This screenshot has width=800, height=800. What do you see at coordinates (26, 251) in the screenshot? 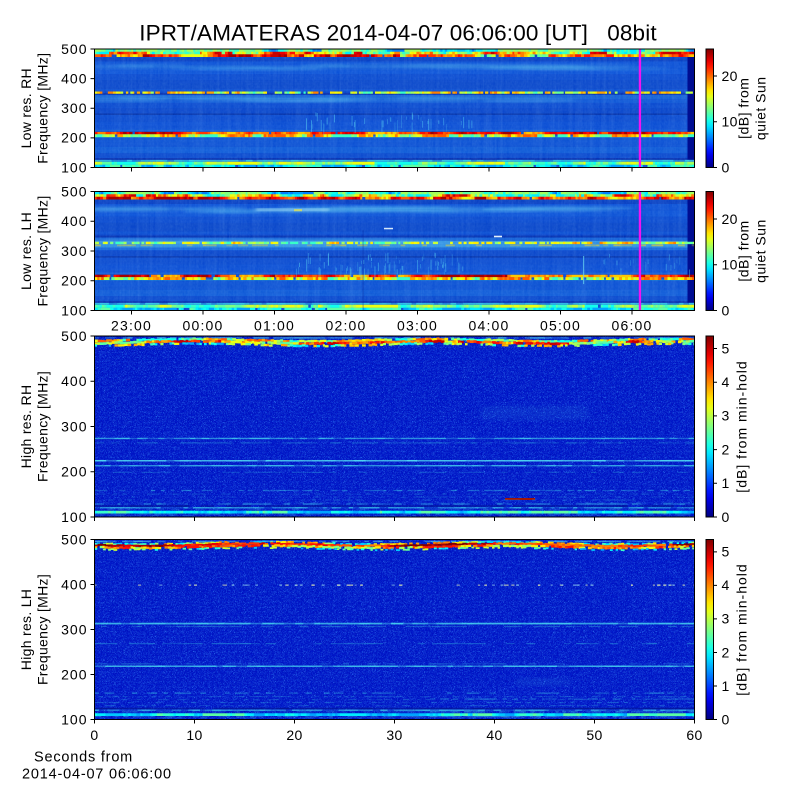
I see `svg-text: Low res. LH` at bounding box center [26, 251].